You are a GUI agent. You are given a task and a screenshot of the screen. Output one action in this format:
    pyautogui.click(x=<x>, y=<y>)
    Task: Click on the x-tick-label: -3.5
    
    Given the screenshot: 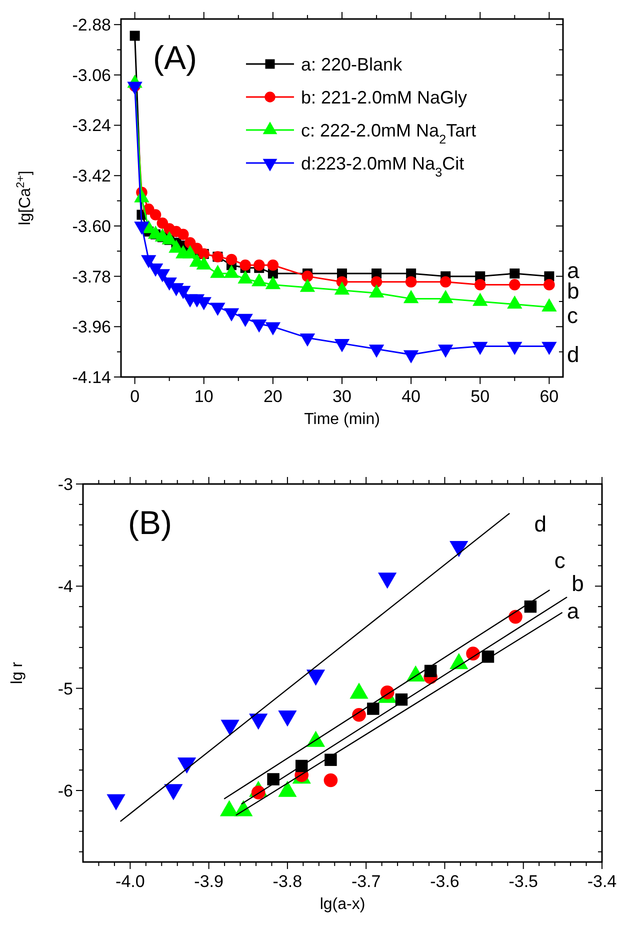 What is the action you would take?
    pyautogui.click(x=523, y=881)
    